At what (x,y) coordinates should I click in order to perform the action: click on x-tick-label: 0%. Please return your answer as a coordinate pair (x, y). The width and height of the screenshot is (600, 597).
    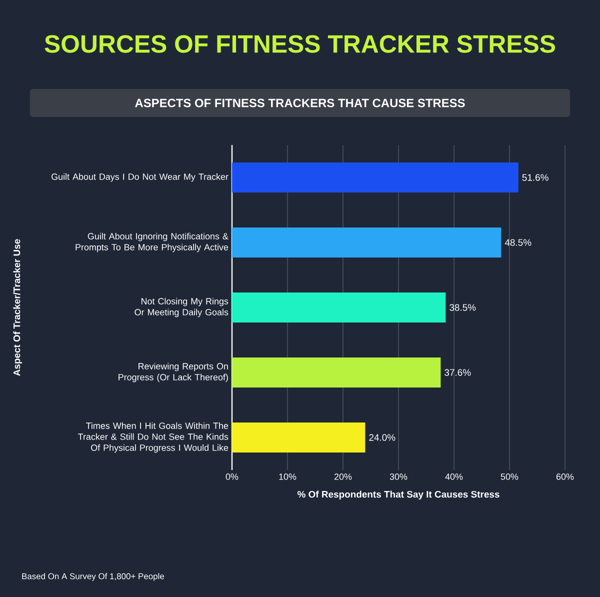
    Looking at the image, I should click on (232, 477).